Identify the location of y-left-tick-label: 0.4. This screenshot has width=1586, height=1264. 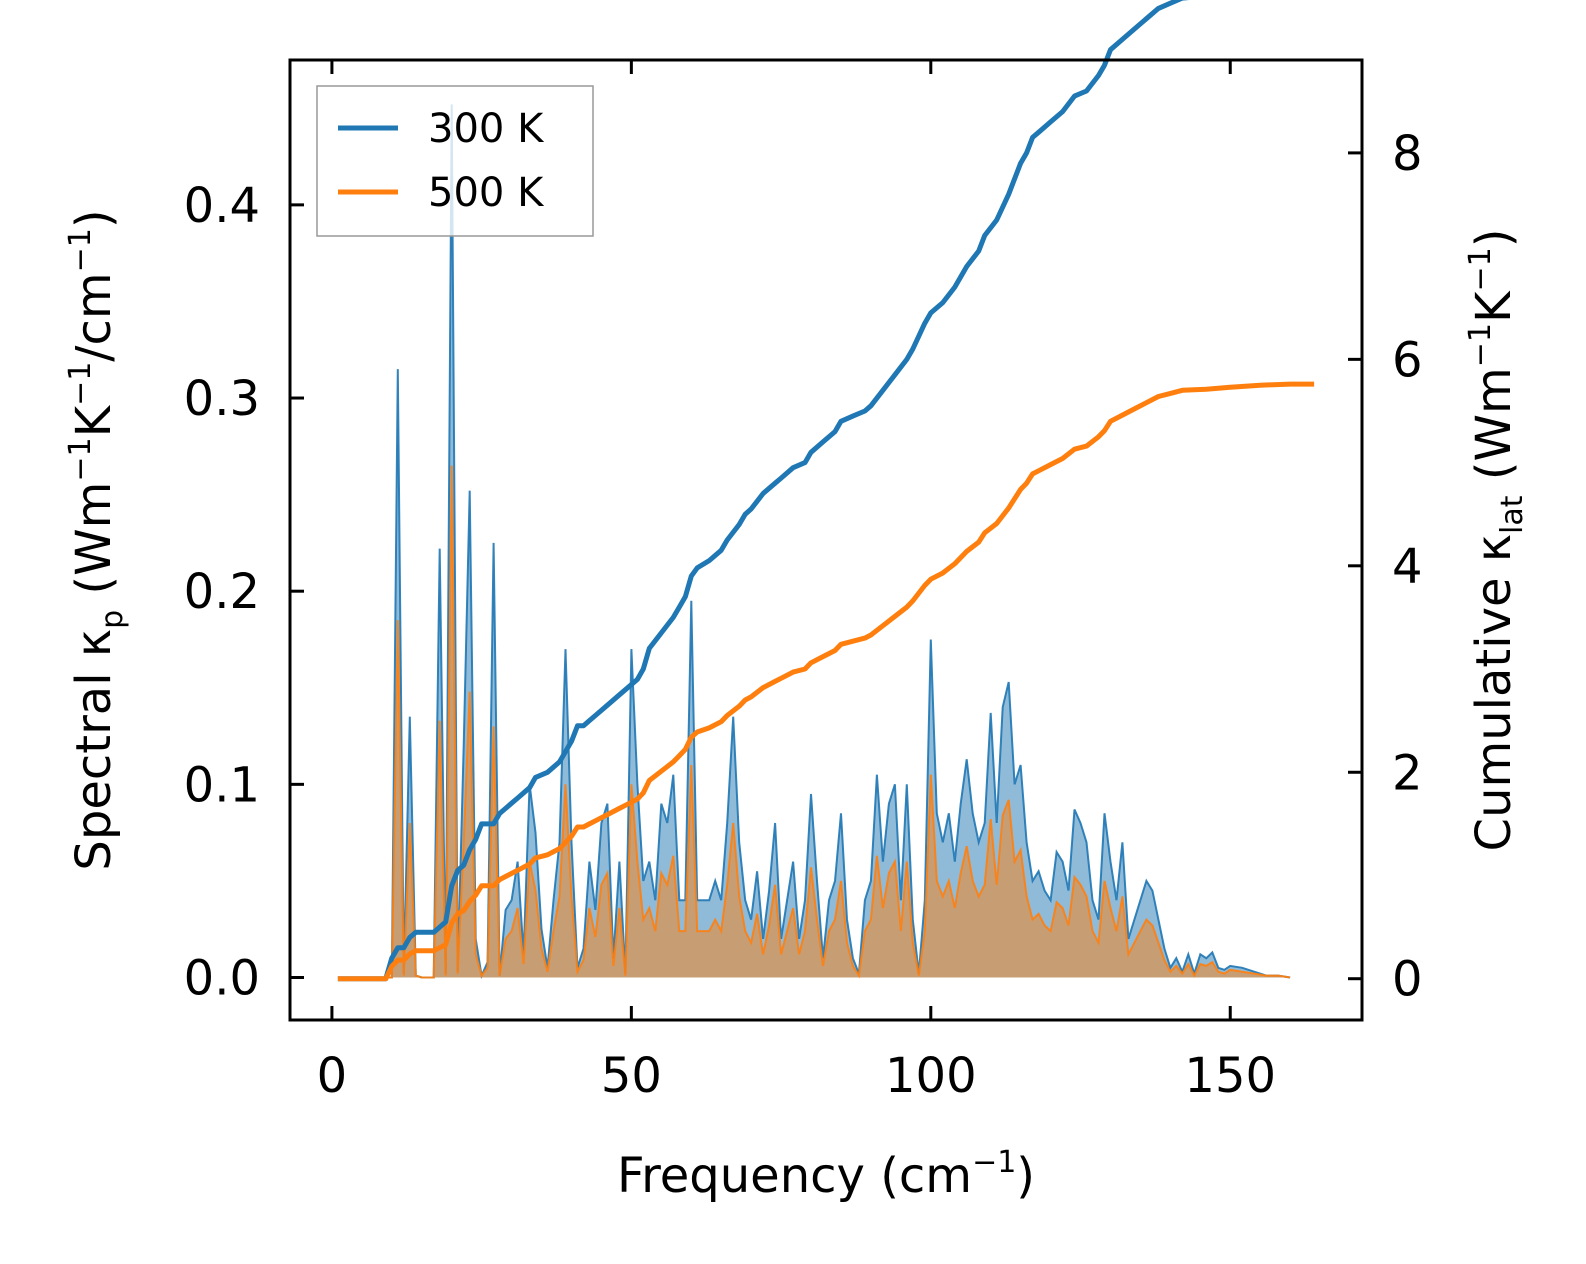
(222, 206).